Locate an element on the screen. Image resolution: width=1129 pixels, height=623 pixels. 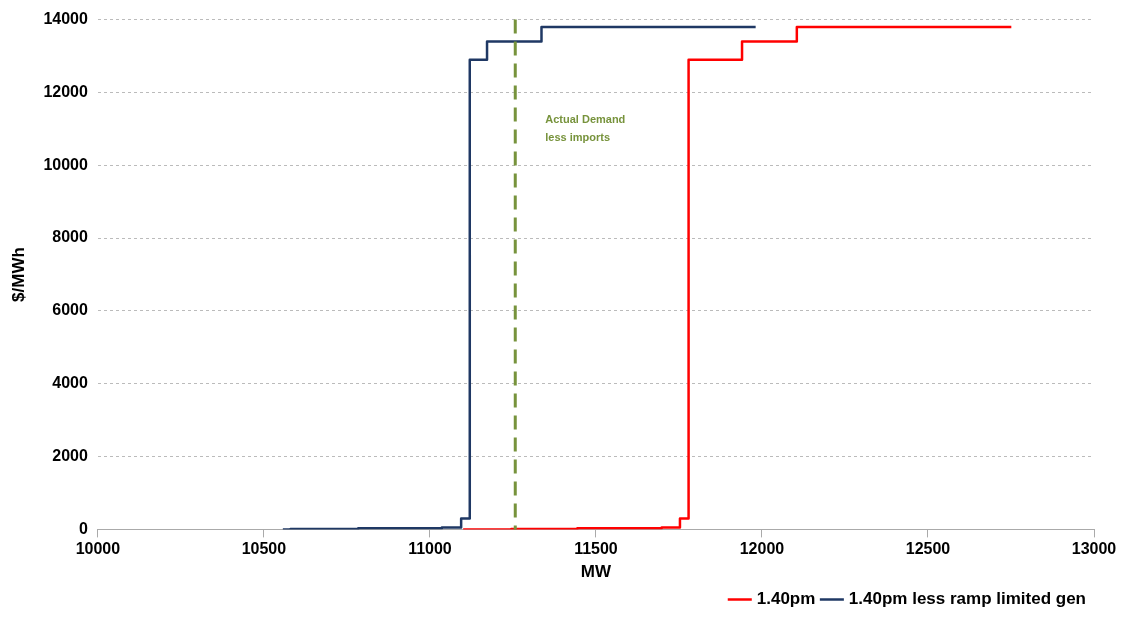
x-tick-label: 12000 is located at coordinates (762, 549).